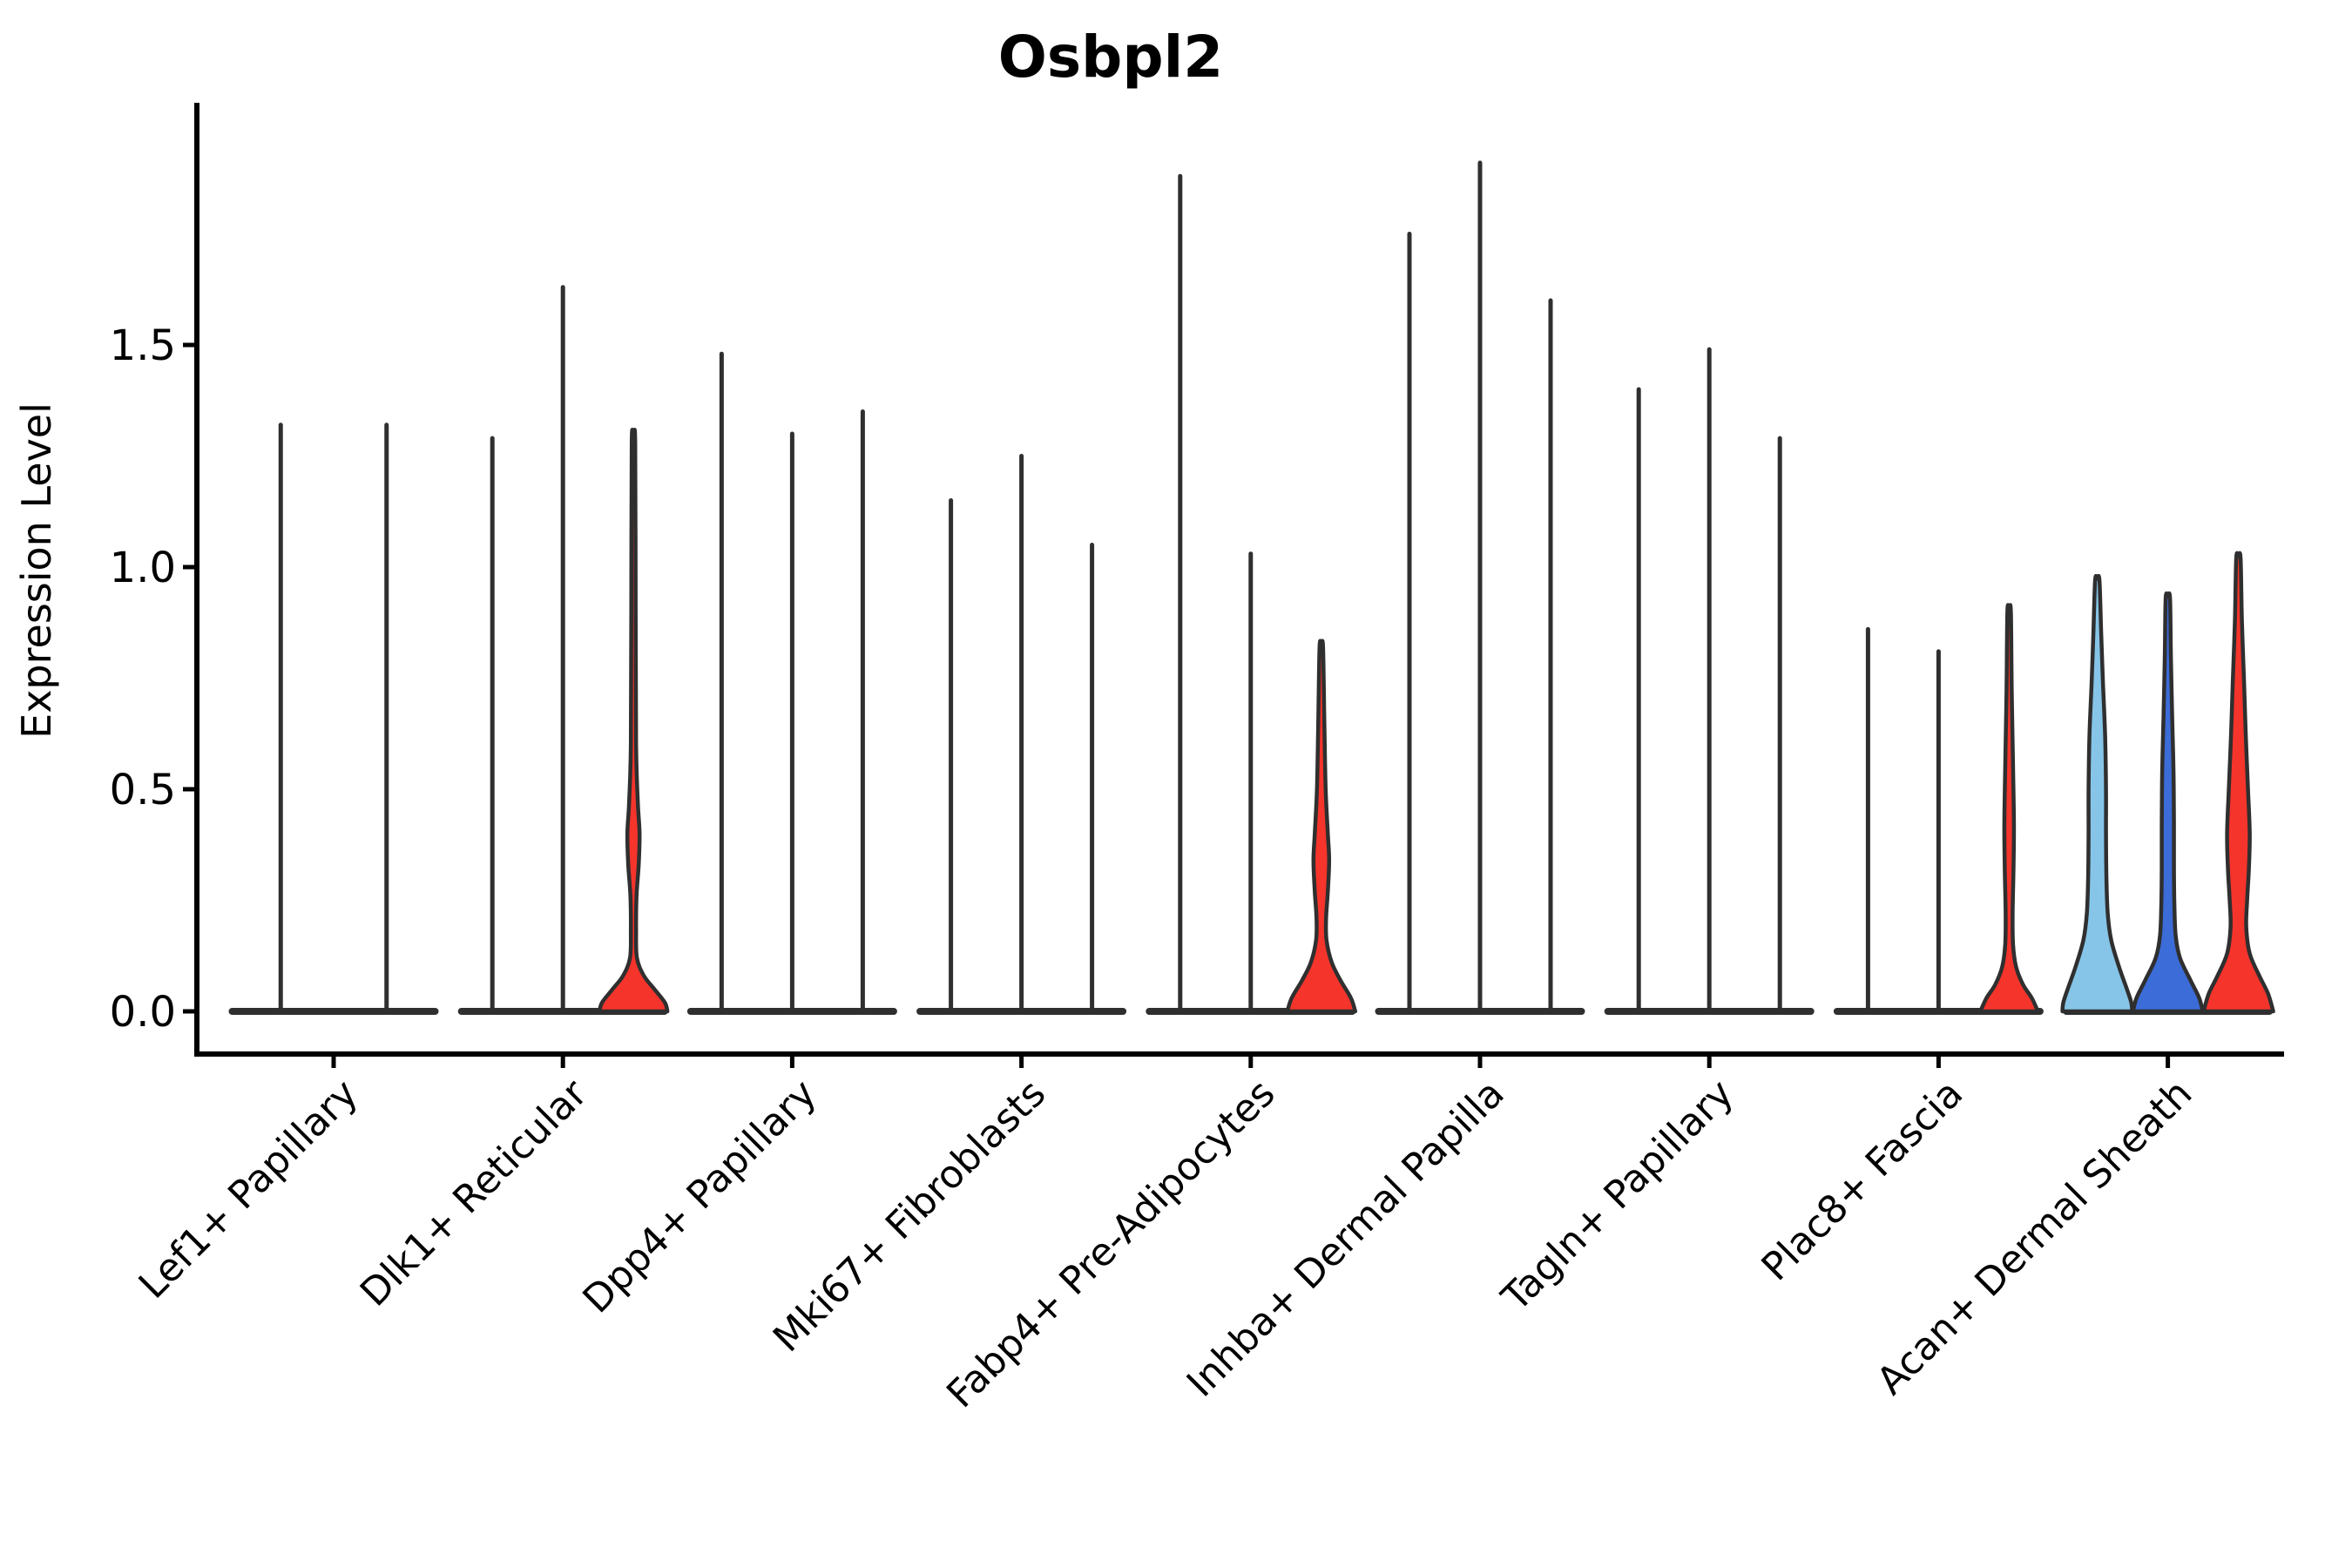  Describe the element at coordinates (143, 346) in the screenshot. I see `y-tick-label: 1.5` at that location.